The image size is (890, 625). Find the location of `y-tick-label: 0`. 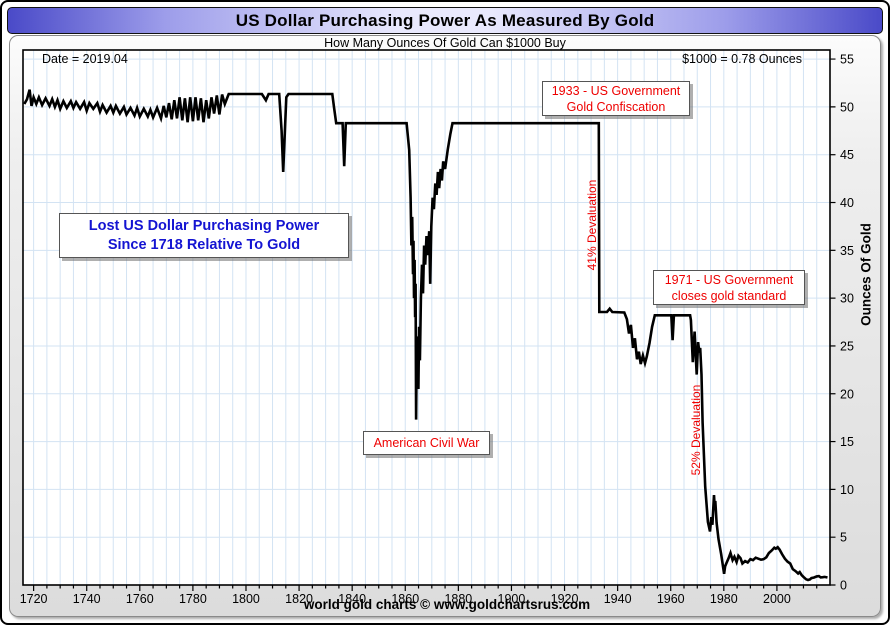

y-tick-label: 0 is located at coordinates (843, 586).